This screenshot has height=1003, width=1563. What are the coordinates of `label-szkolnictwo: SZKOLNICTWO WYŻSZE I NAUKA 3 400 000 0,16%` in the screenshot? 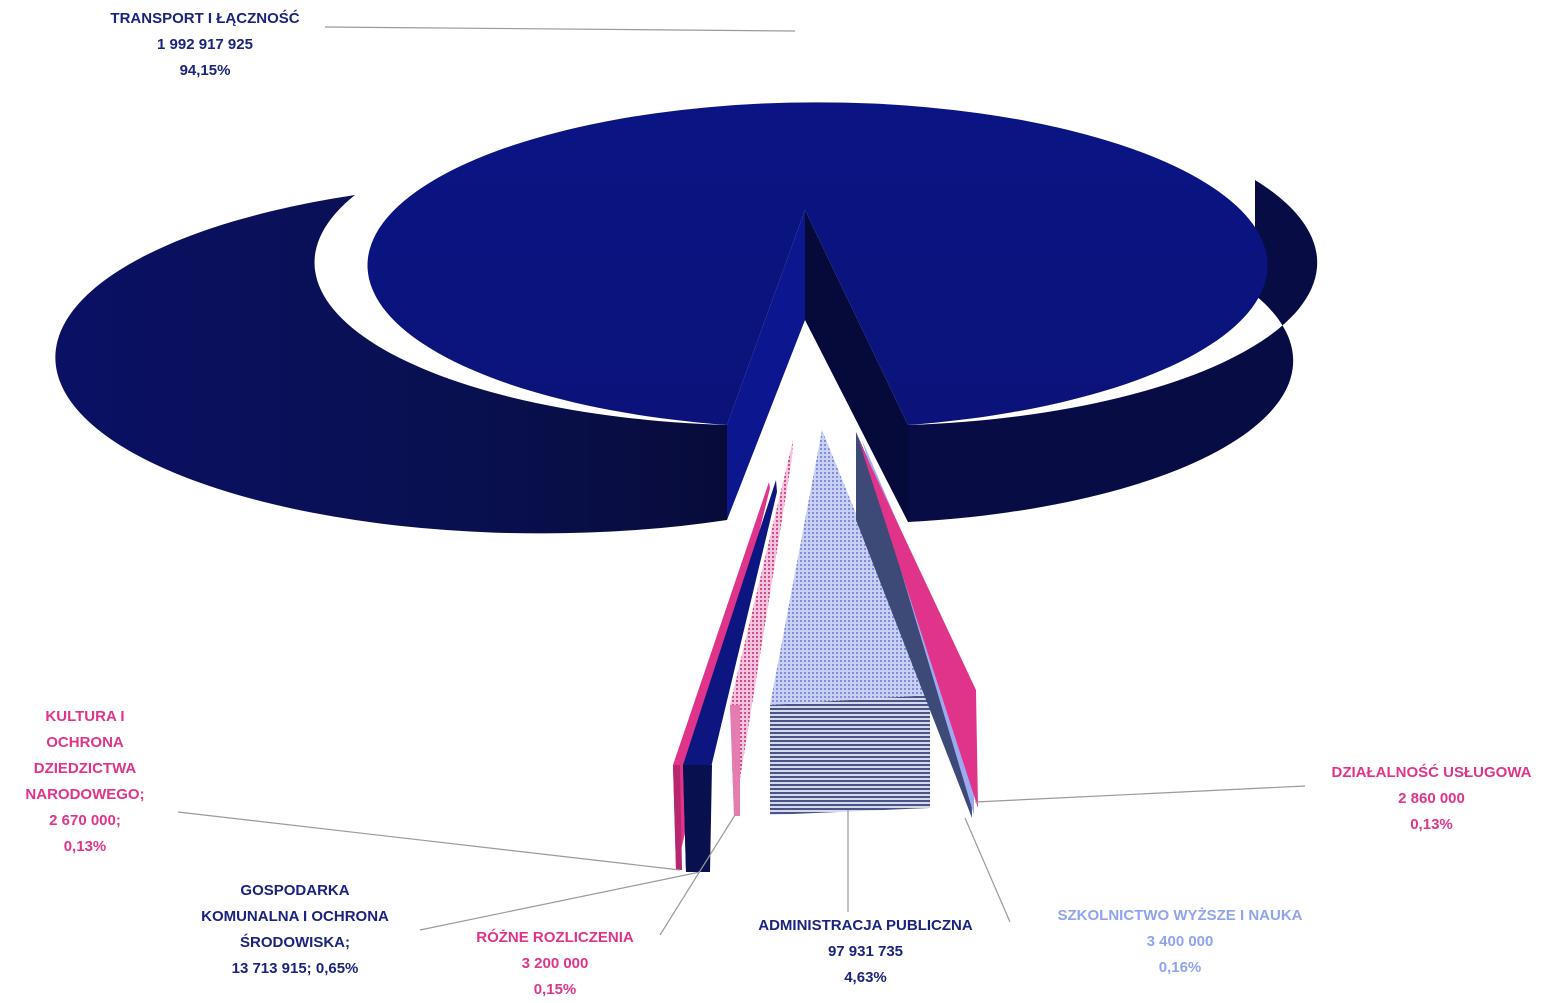 It's located at (1180, 942).